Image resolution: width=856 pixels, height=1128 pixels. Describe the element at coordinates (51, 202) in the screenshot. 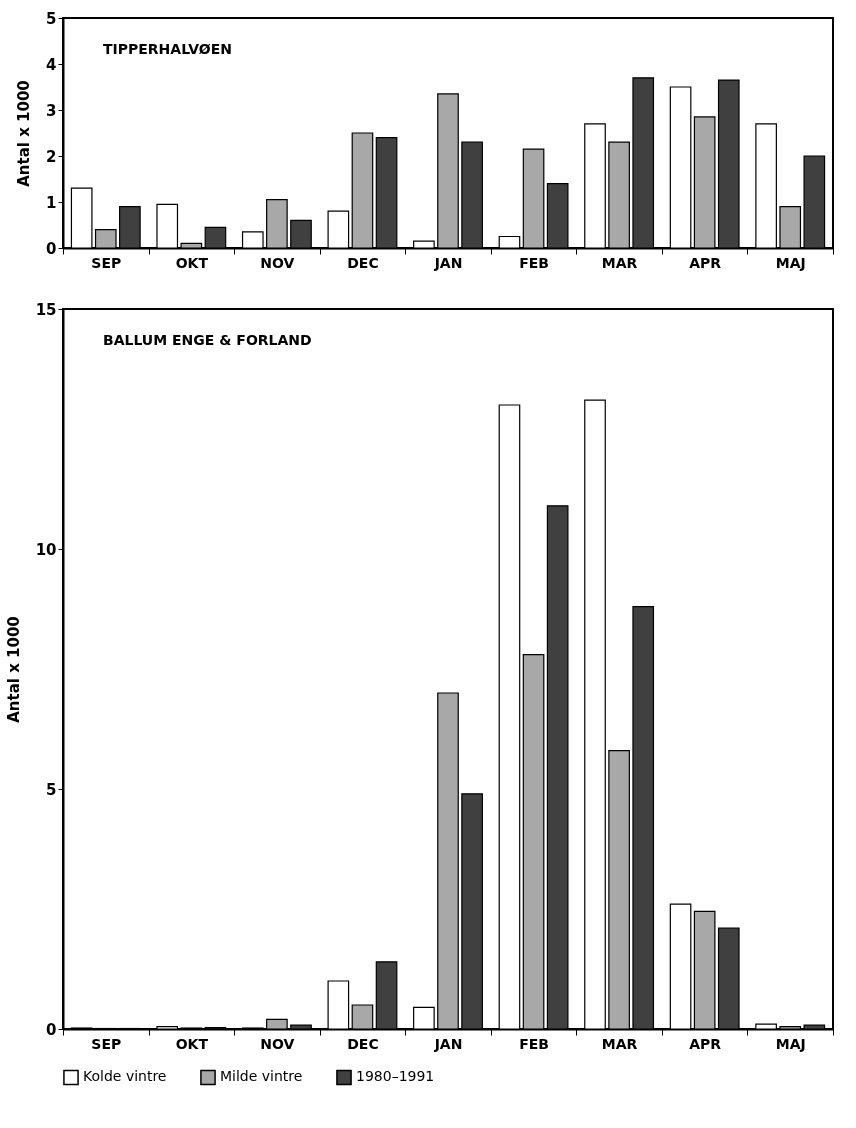

I see `y-tick-label: 1` at that location.